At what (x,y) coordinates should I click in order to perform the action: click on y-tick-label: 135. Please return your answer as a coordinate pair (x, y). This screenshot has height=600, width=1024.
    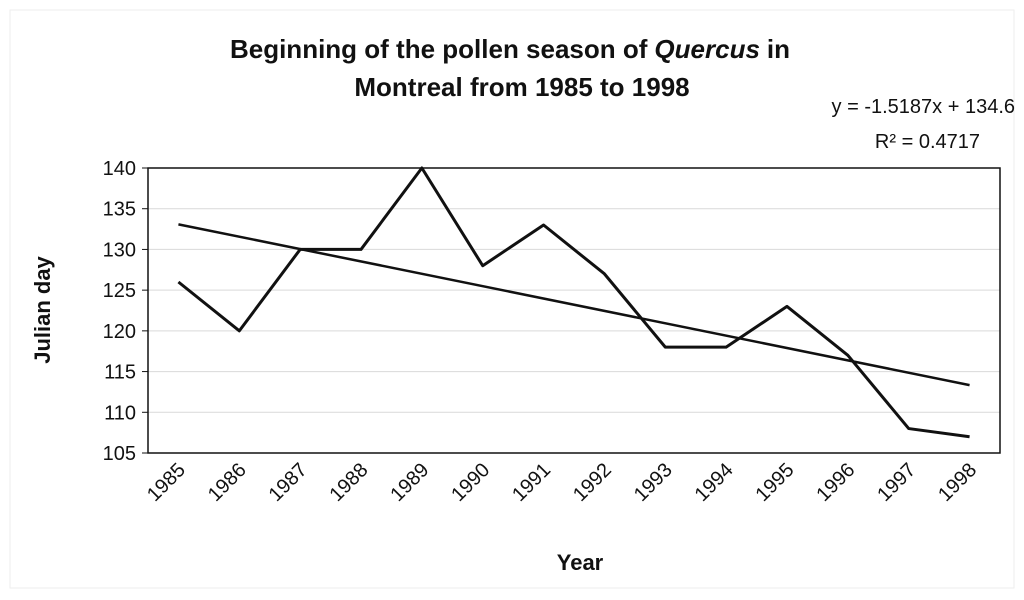
    Looking at the image, I should click on (119, 210).